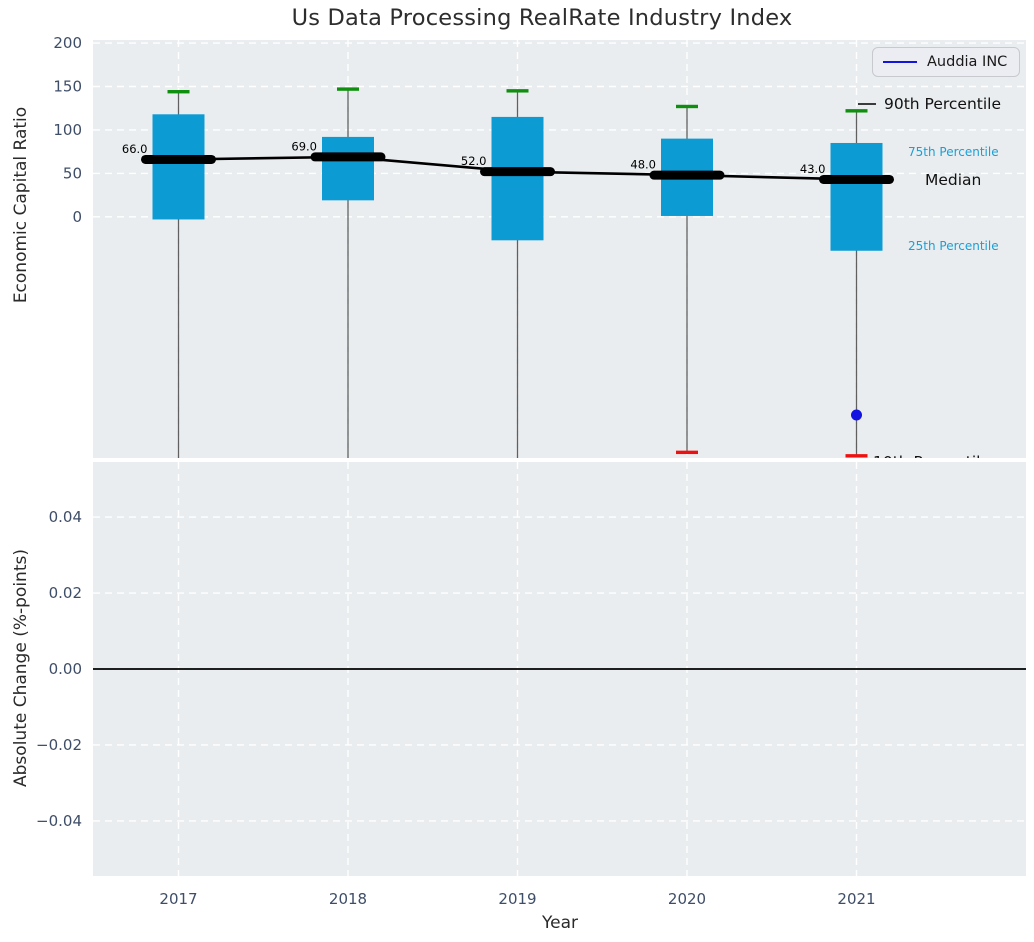  Describe the element at coordinates (21, 668) in the screenshot. I see `y-axis-label-bottom: Absolute Change (%-points)` at that location.